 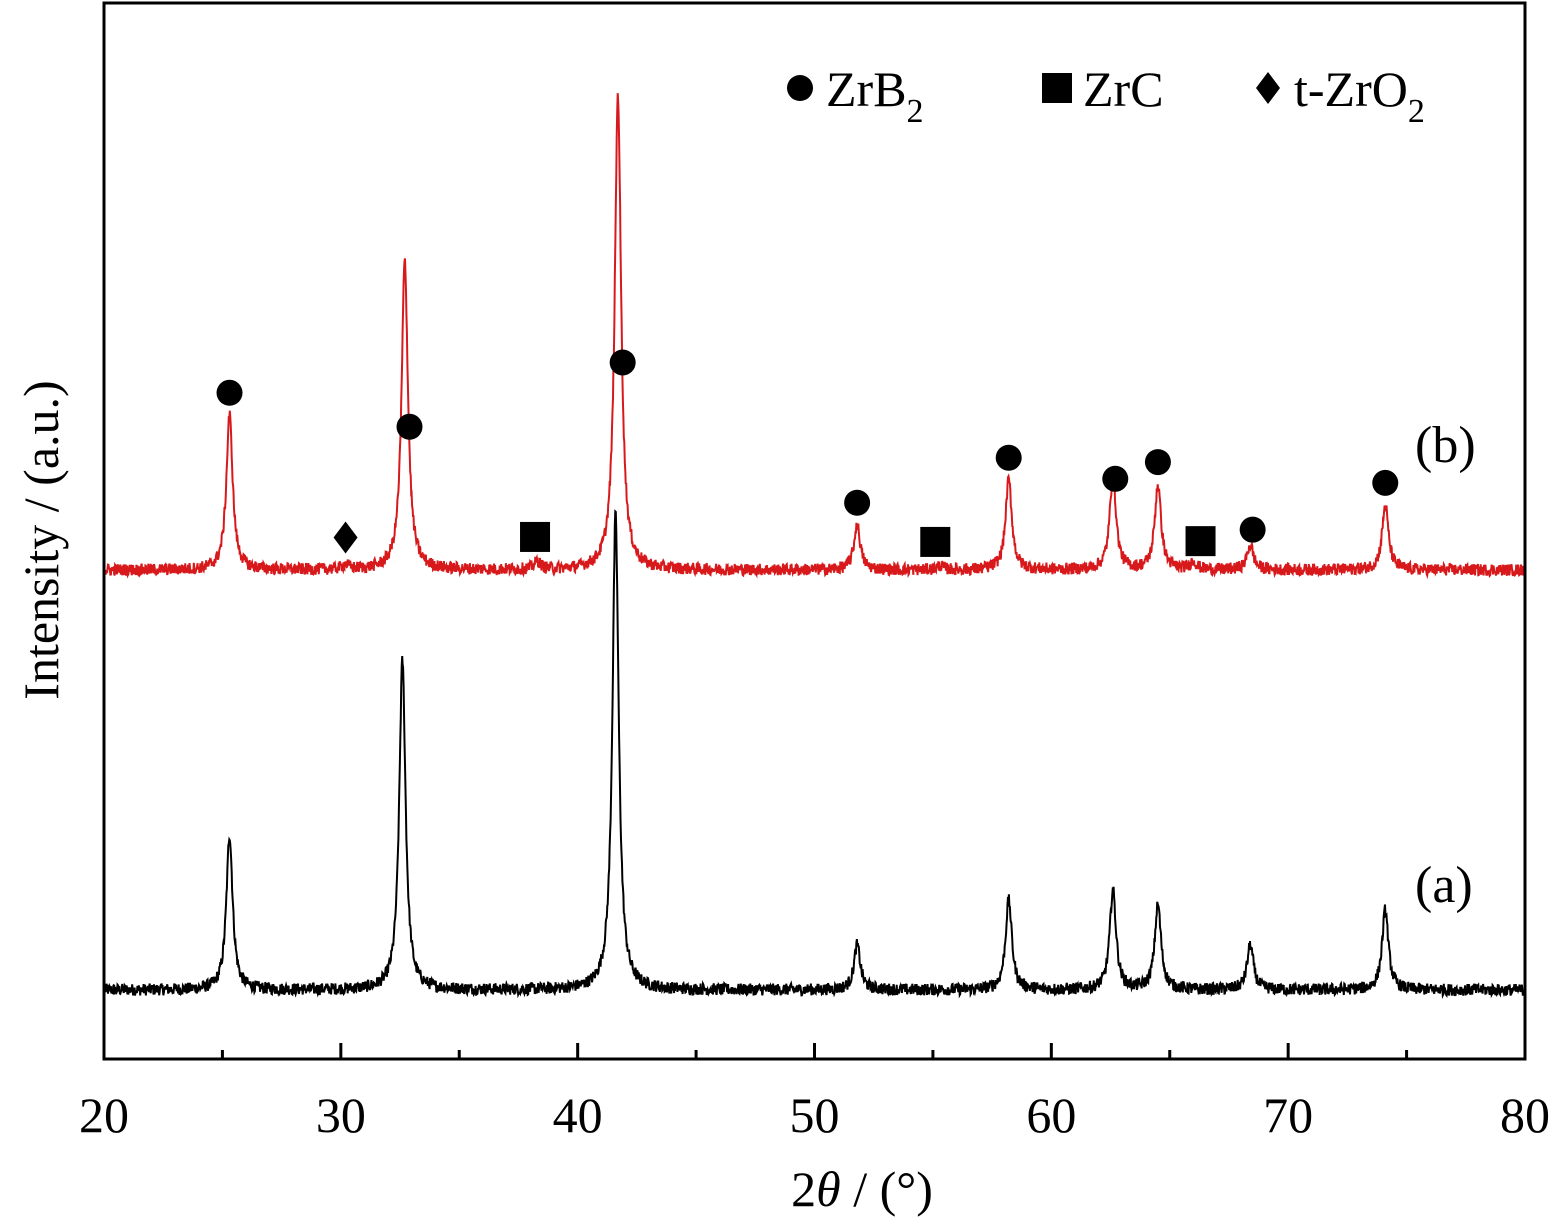 What do you see at coordinates (41, 539) in the screenshot?
I see `y-axis-label: Intensity / (a.u.)` at bounding box center [41, 539].